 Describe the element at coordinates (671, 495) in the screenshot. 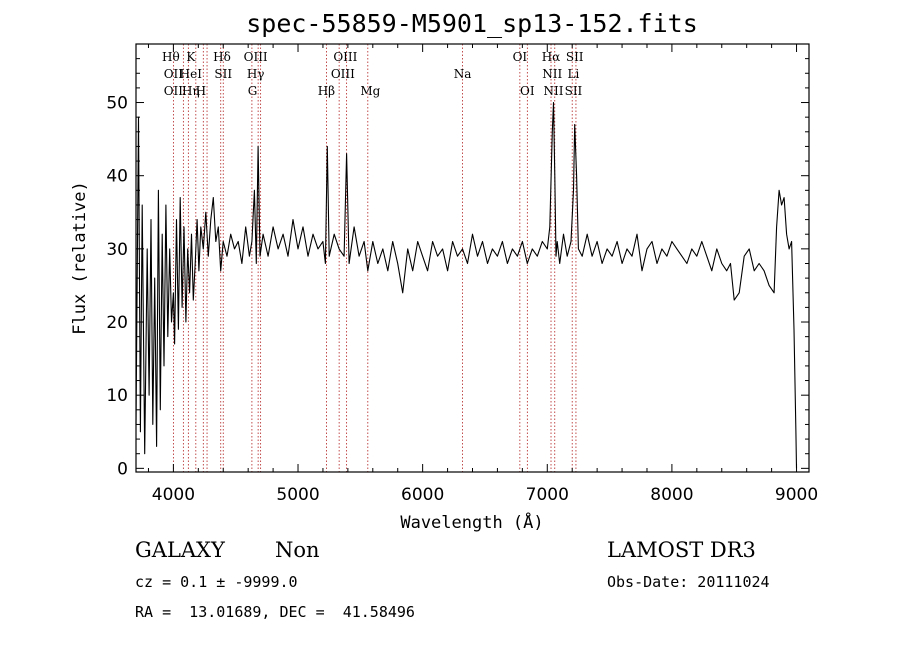

I see `x-tick-label: 8000` at that location.